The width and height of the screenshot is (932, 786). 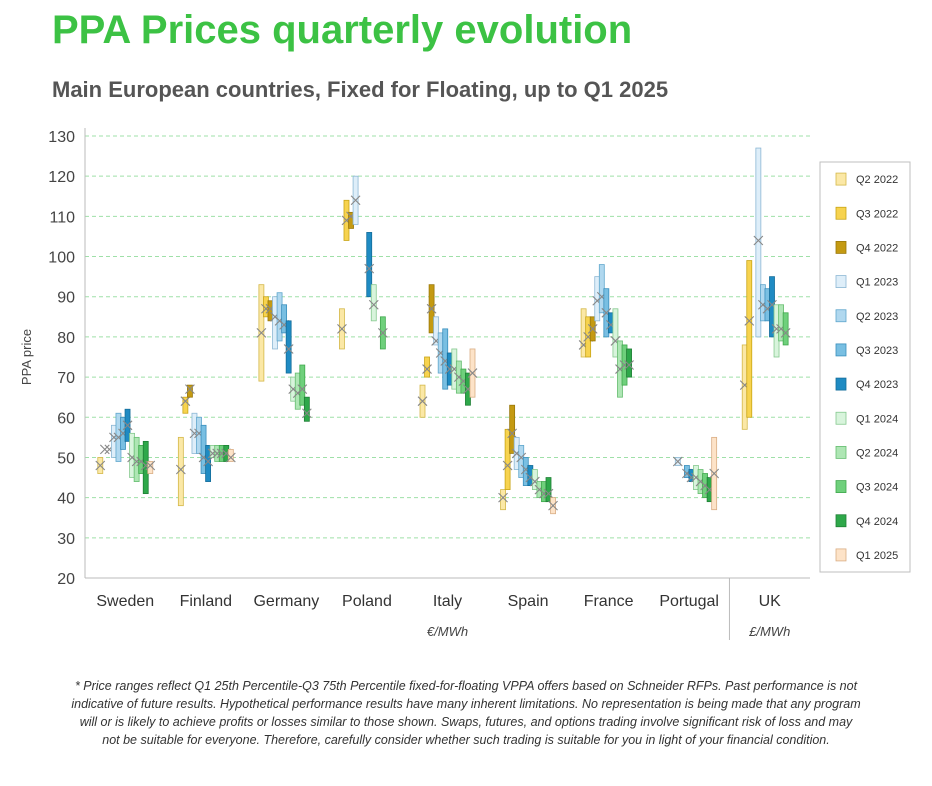 What do you see at coordinates (26, 357) in the screenshot?
I see `y-axis-label: PPA price` at bounding box center [26, 357].